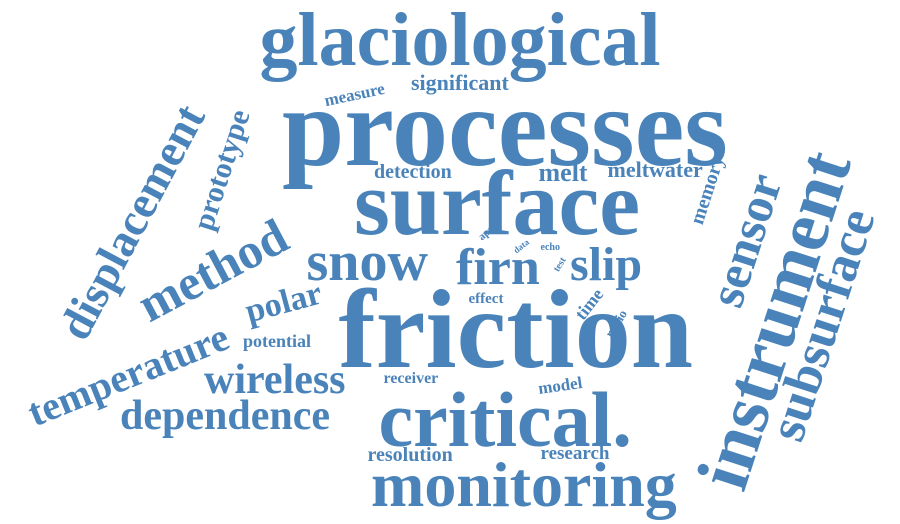 This screenshot has width=900, height=524. What do you see at coordinates (460, 82) in the screenshot?
I see `word-significant: significant` at bounding box center [460, 82].